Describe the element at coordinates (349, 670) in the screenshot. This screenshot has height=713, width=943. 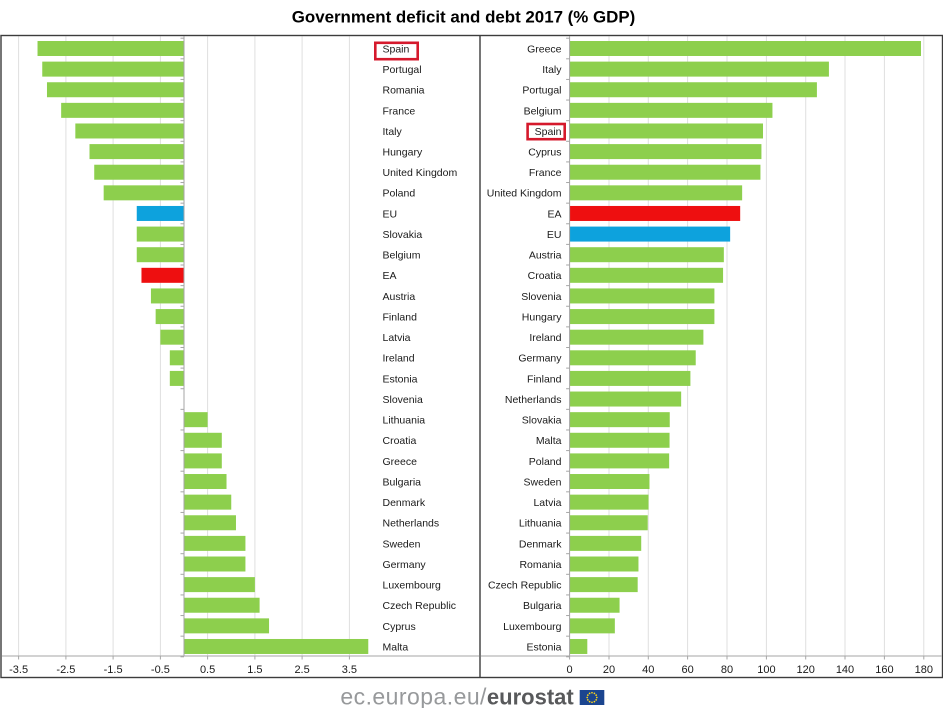
I see `svg-text: 3.5` at that location.